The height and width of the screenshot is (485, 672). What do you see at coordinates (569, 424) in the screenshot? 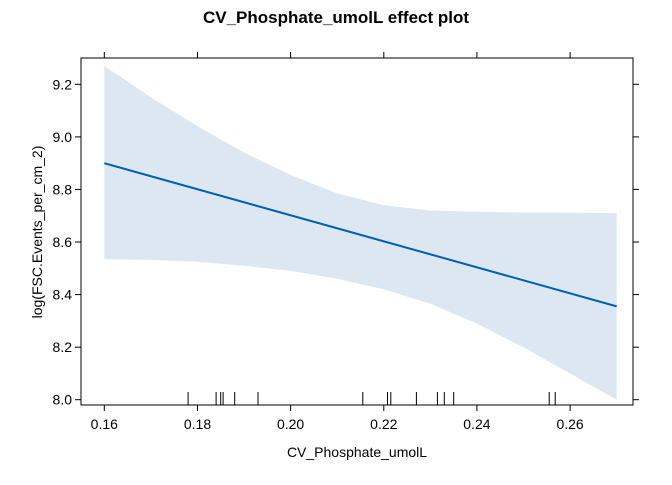
I see `x-tick-label-5: 0.26` at bounding box center [569, 424].